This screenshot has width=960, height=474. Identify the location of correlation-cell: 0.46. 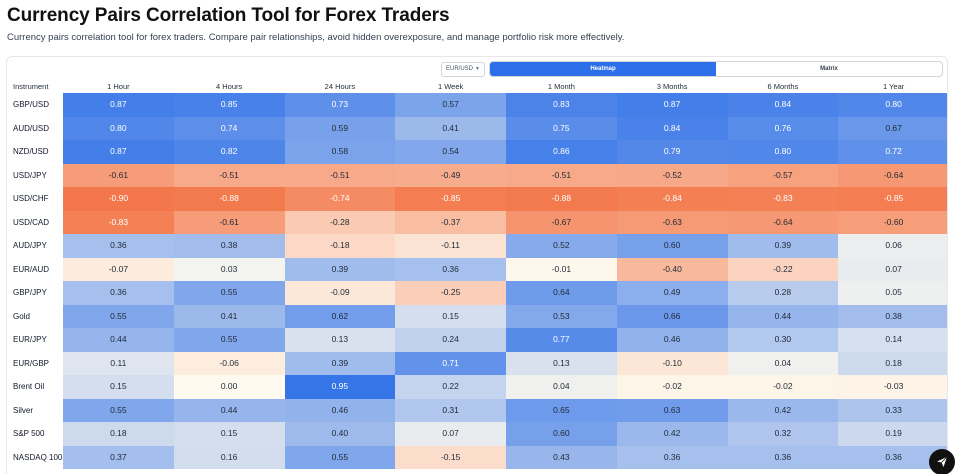
(340, 410).